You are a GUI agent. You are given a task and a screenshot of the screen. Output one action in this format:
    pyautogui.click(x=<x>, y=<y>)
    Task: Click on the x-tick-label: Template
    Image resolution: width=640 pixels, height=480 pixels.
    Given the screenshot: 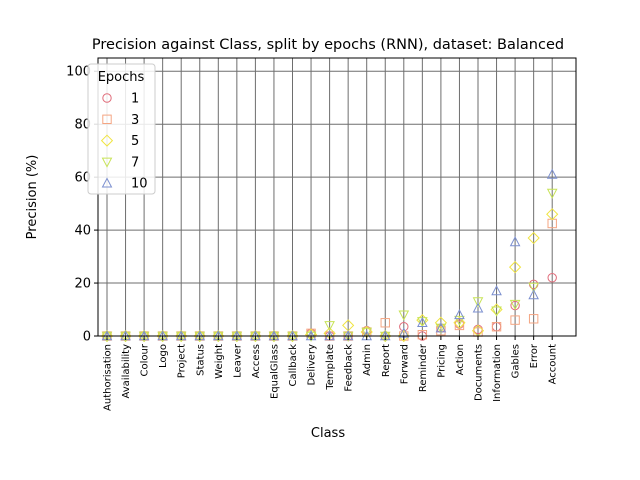 What is the action you would take?
    pyautogui.click(x=330, y=367)
    